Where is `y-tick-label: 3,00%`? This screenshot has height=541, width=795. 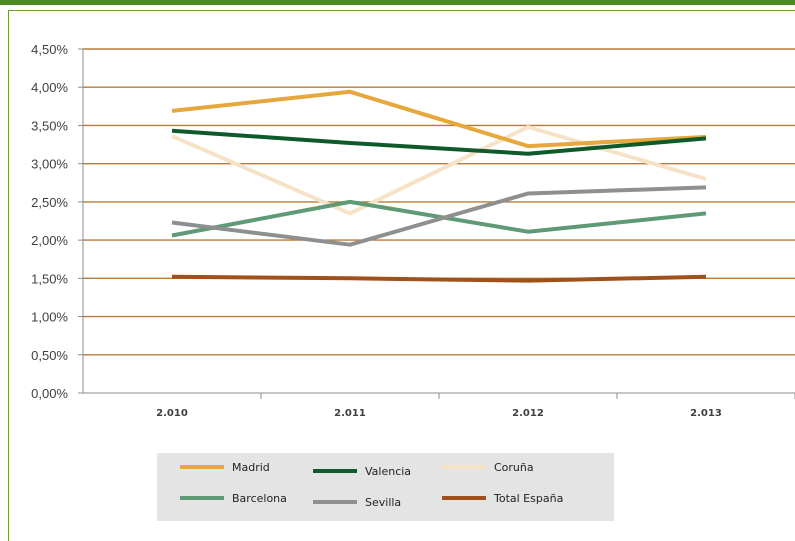
y-tick-label: 3,00% is located at coordinates (49, 164).